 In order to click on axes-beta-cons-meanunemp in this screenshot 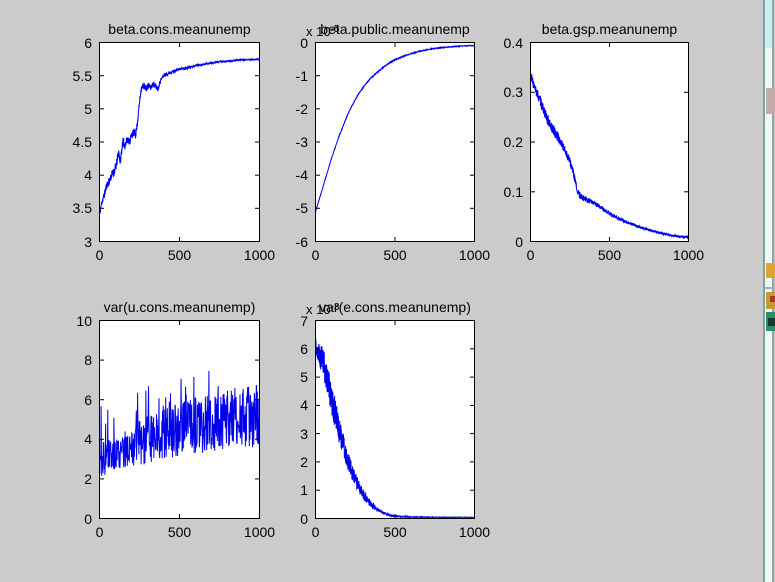, I will do `click(179, 142)`.